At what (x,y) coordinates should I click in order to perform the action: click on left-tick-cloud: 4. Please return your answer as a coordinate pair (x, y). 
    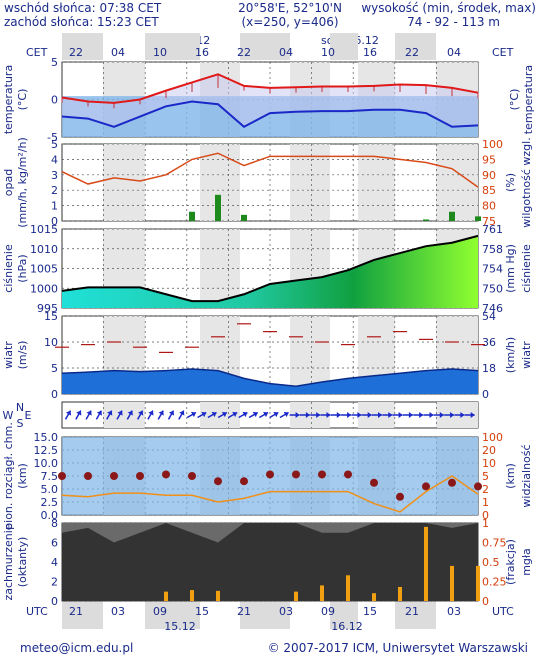
    Looking at the image, I should click on (54, 562).